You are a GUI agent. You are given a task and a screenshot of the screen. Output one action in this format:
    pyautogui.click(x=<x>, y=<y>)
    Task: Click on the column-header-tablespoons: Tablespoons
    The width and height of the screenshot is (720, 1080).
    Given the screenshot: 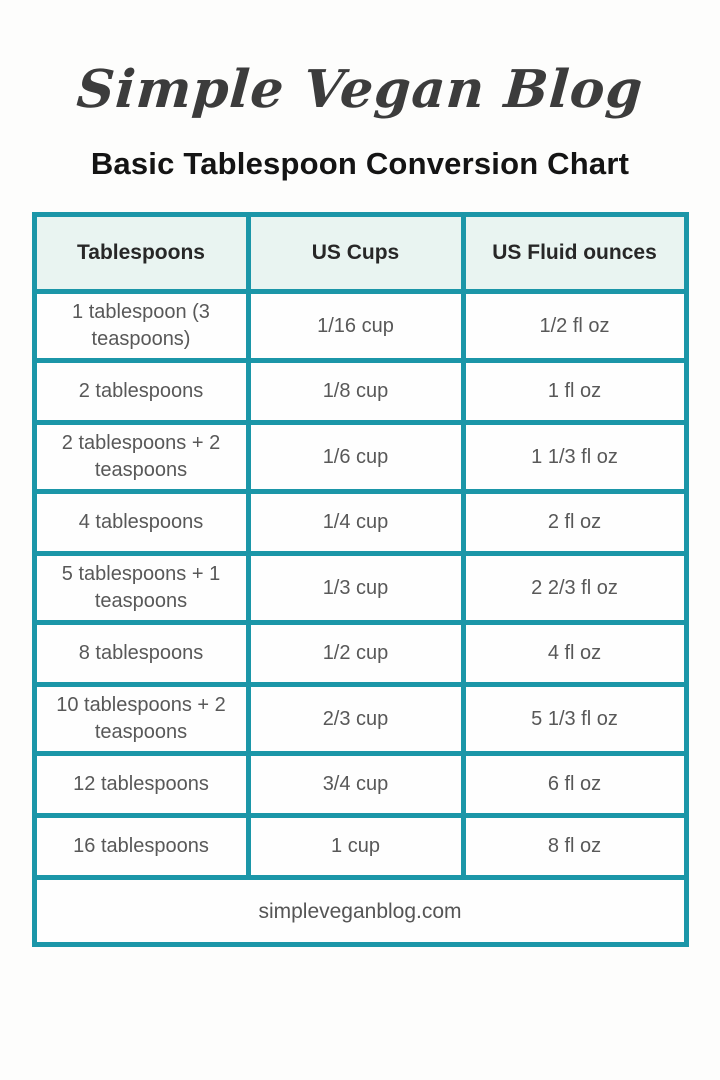 What is the action you would take?
    pyautogui.click(x=141, y=253)
    